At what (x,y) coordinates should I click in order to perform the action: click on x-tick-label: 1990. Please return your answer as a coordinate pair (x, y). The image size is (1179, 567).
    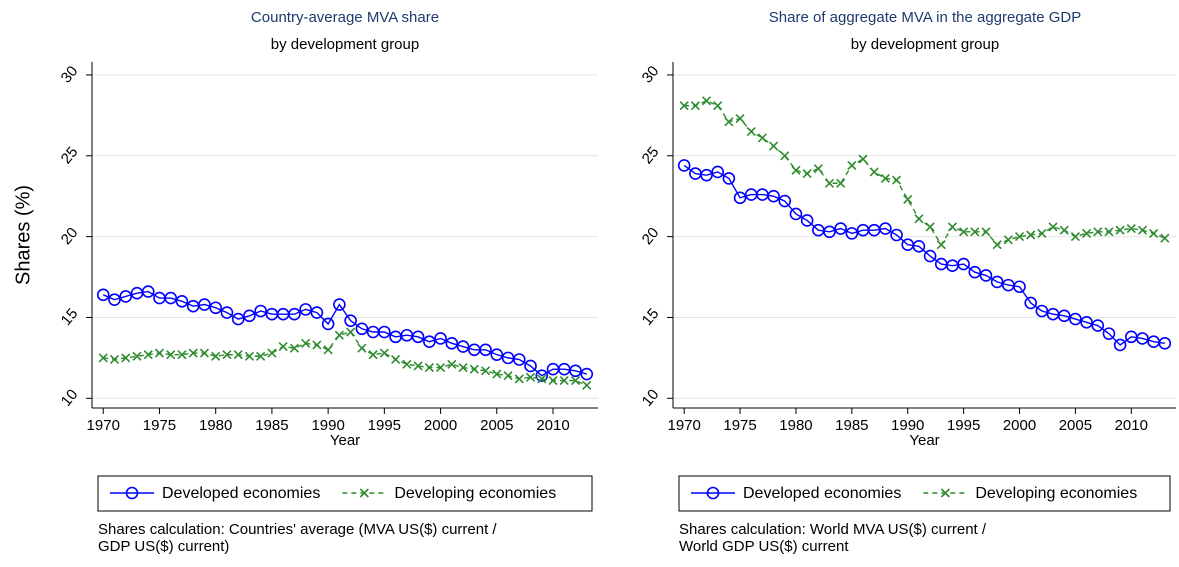
    Looking at the image, I should click on (327, 425).